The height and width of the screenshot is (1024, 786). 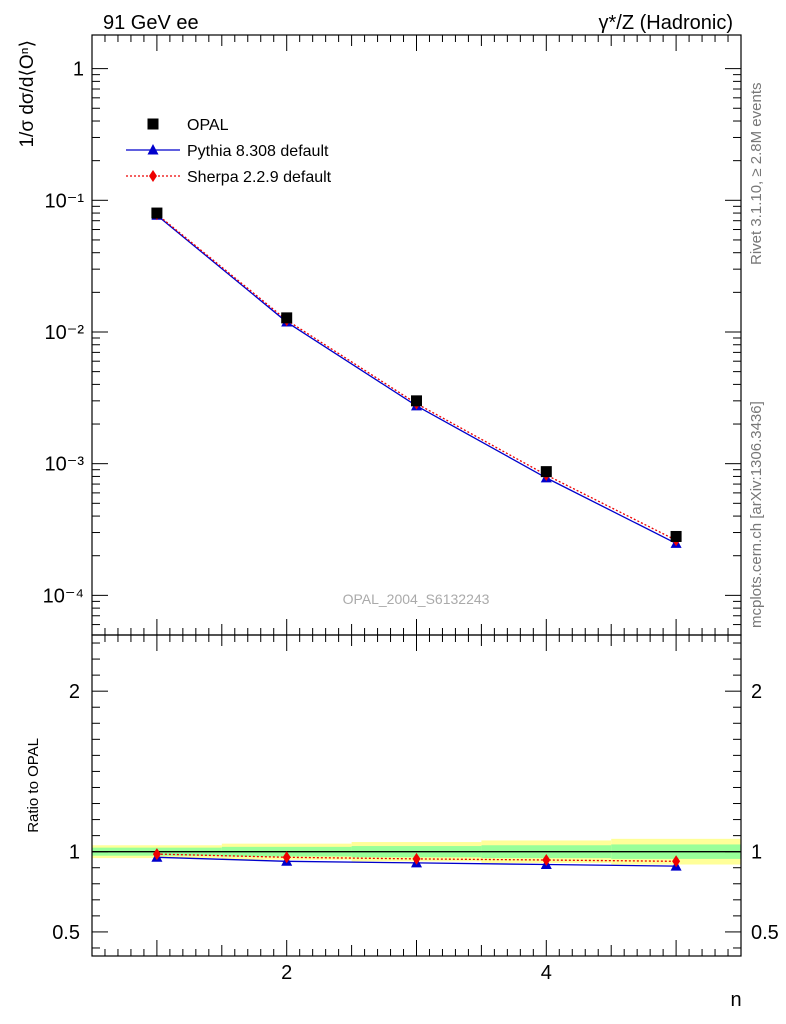 I want to click on main-y-tick-label: 10⁻³, so click(x=65, y=465).